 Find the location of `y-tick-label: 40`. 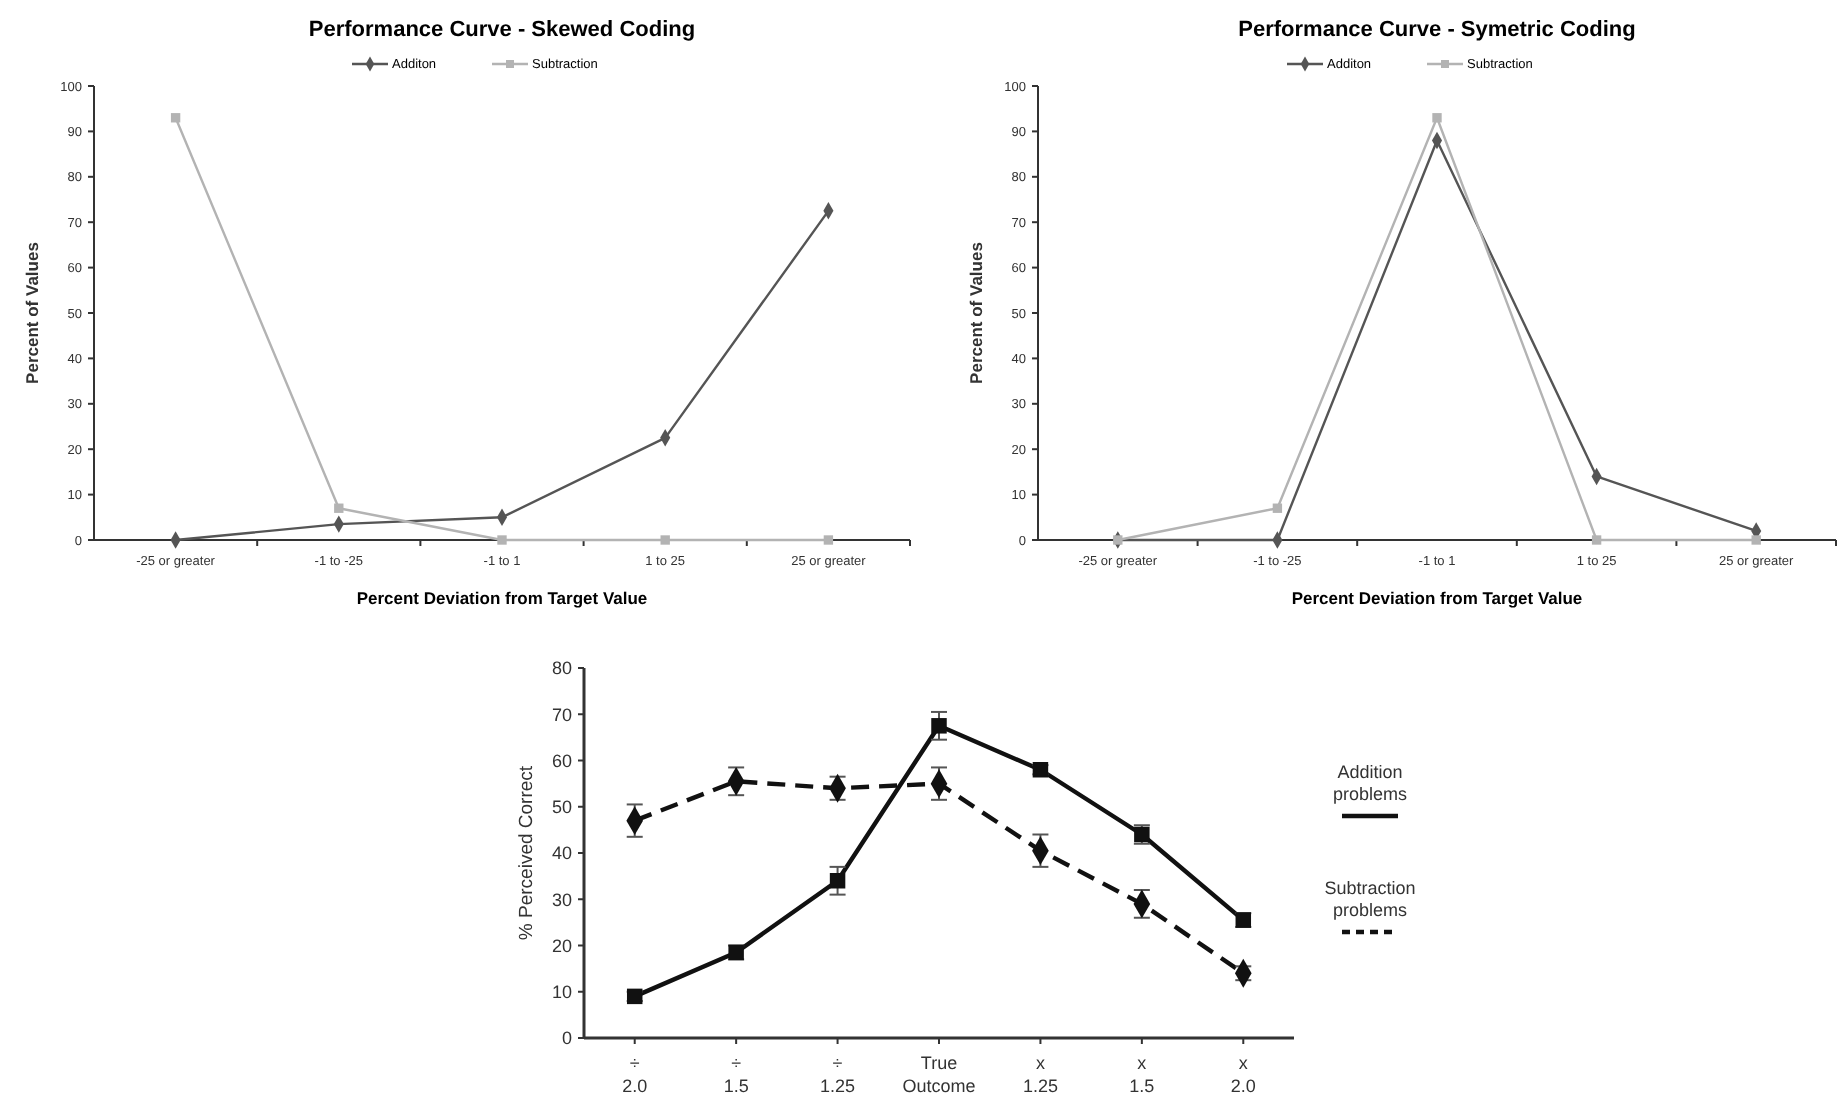

y-tick-label: 40 is located at coordinates (561, 853).